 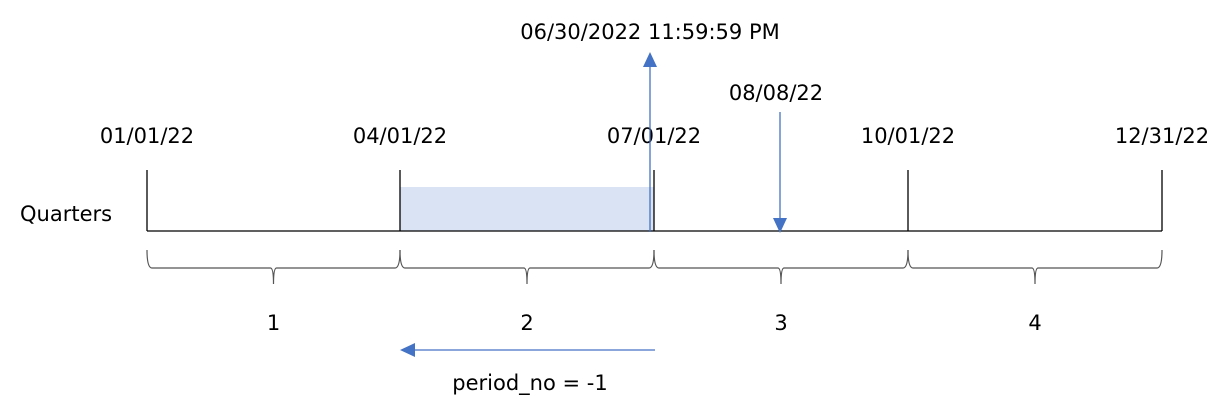 What do you see at coordinates (1034, 323) in the screenshot?
I see `quarter-number: 4` at bounding box center [1034, 323].